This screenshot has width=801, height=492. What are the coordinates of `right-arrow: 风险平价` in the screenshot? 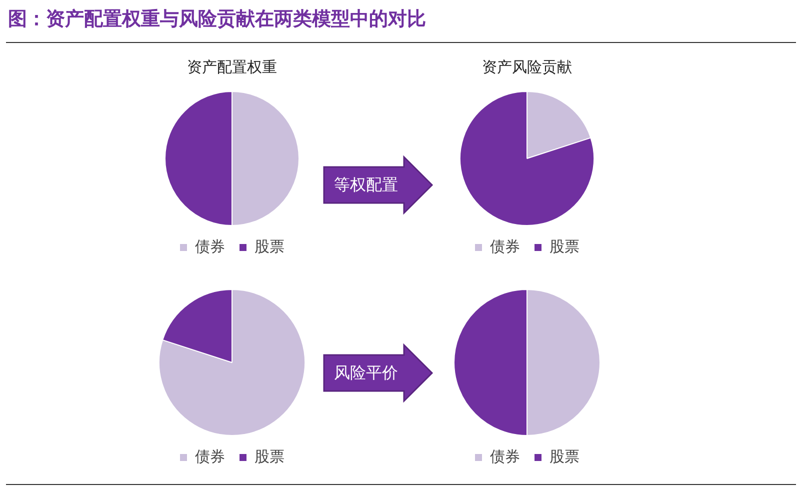 It's located at (378, 373).